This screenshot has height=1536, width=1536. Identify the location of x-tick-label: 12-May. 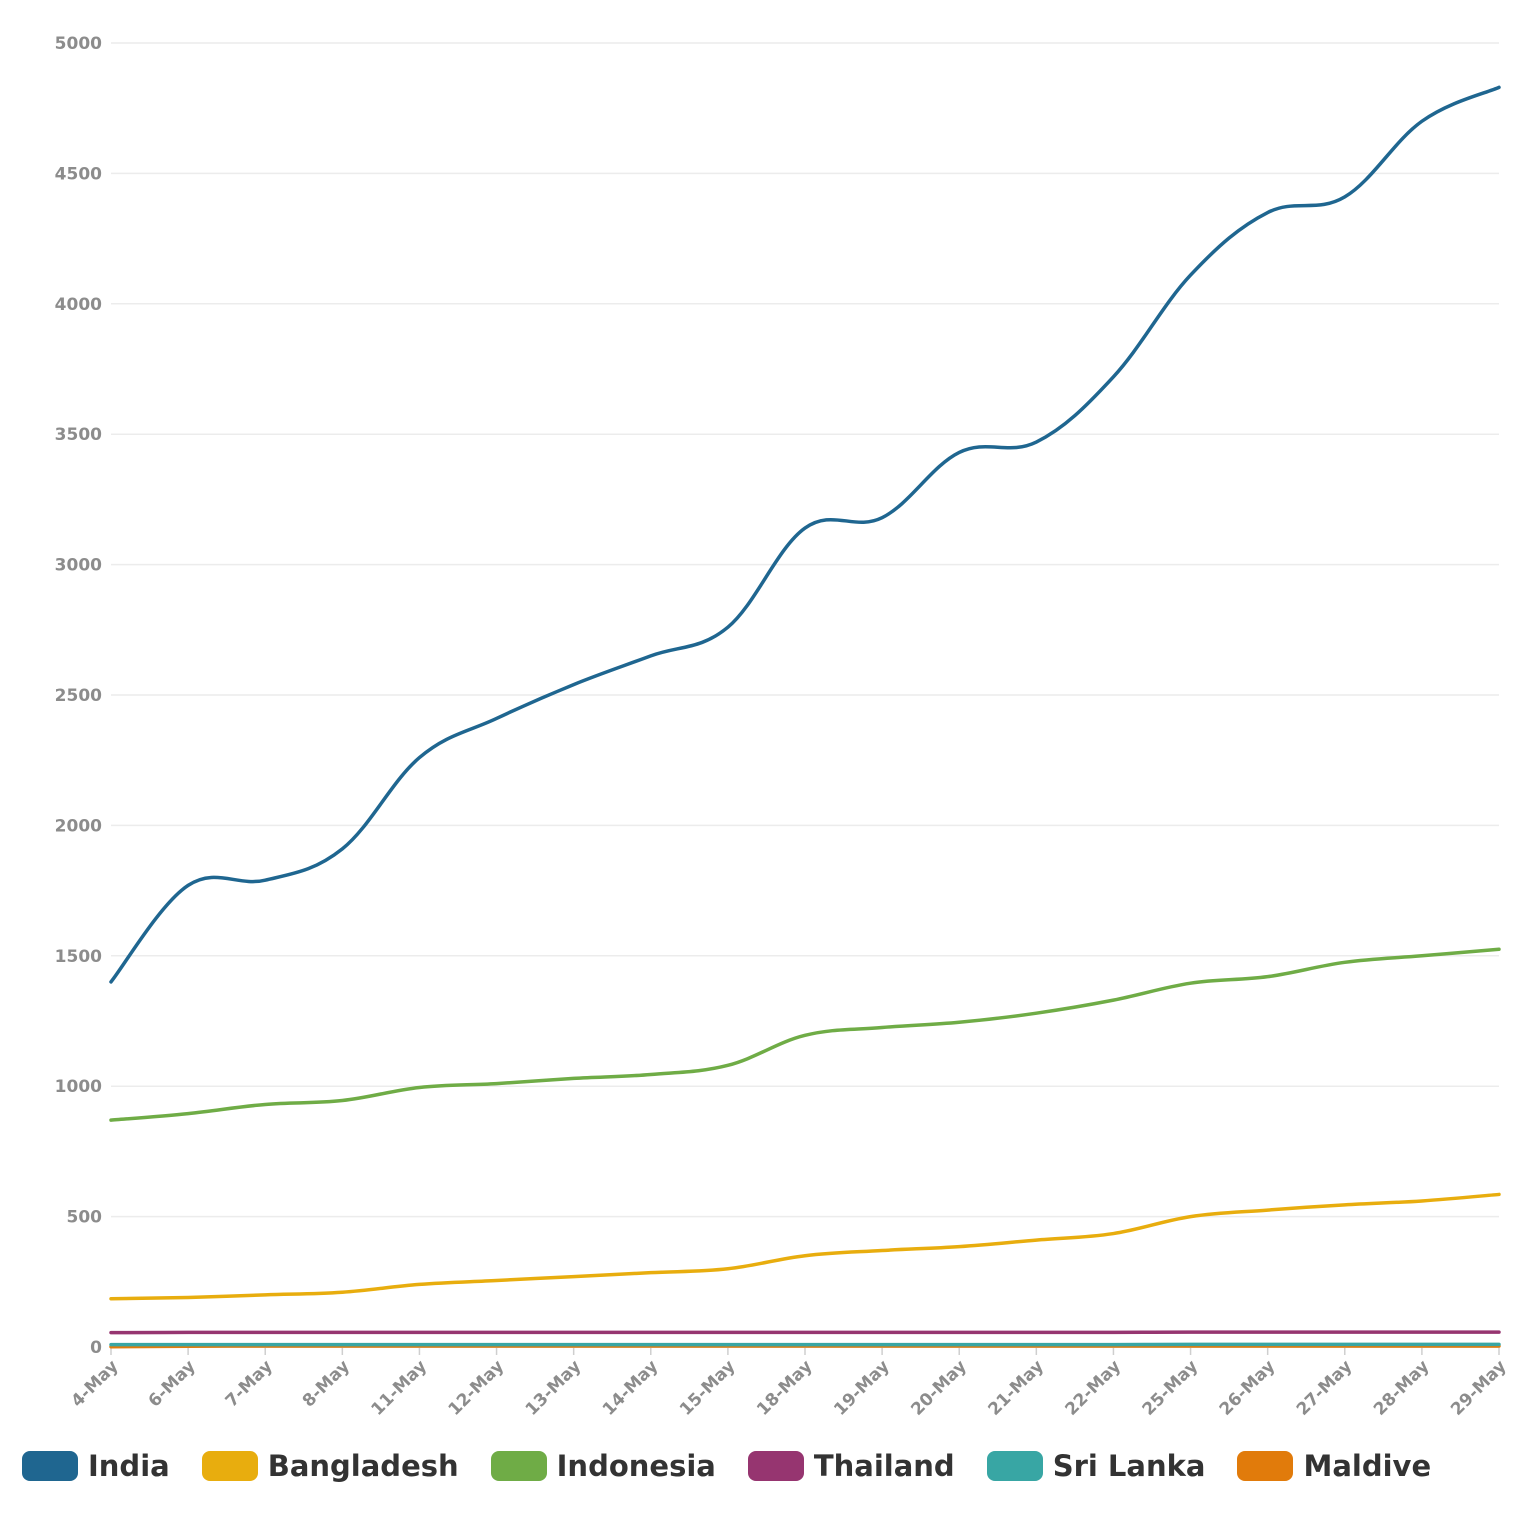
(476, 1387).